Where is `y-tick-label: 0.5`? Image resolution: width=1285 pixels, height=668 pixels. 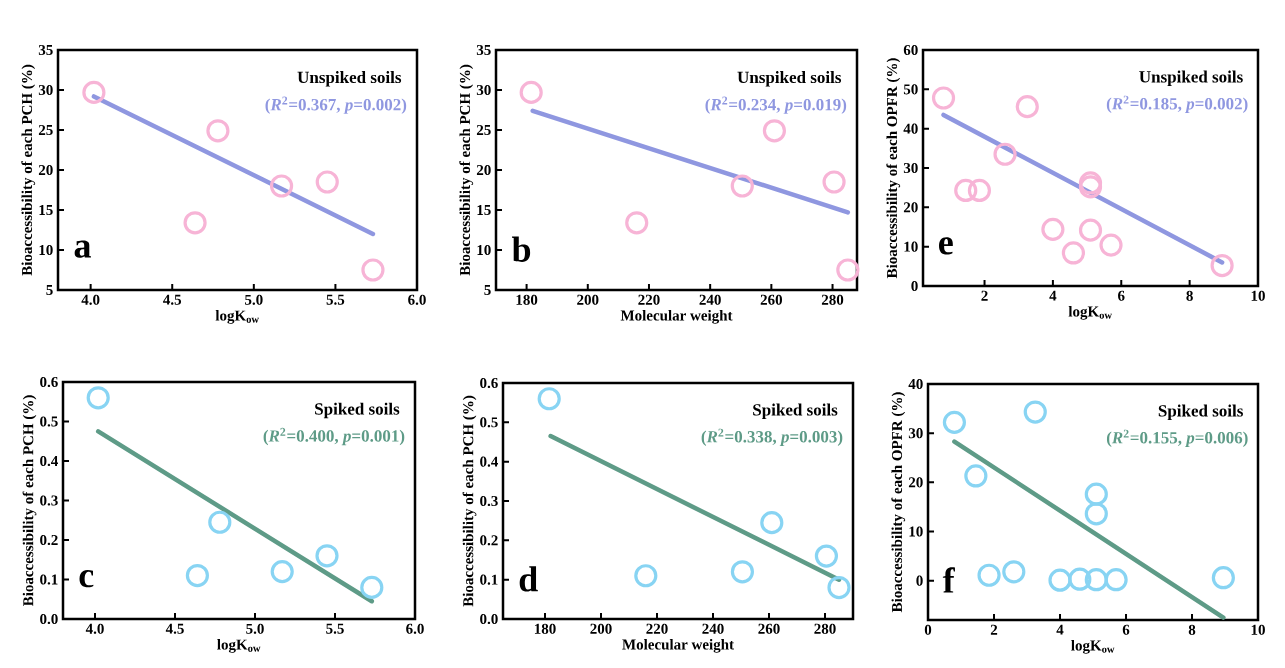
y-tick-label: 0.5 is located at coordinates (49, 421).